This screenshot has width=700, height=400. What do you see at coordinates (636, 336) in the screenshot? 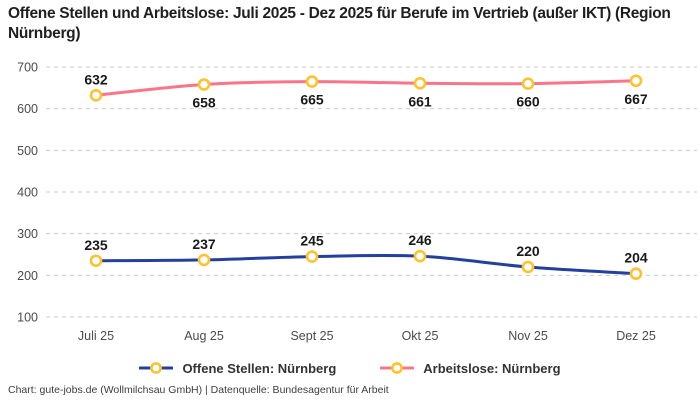
I see `x-axis-tick-label: Dez 25` at bounding box center [636, 336].